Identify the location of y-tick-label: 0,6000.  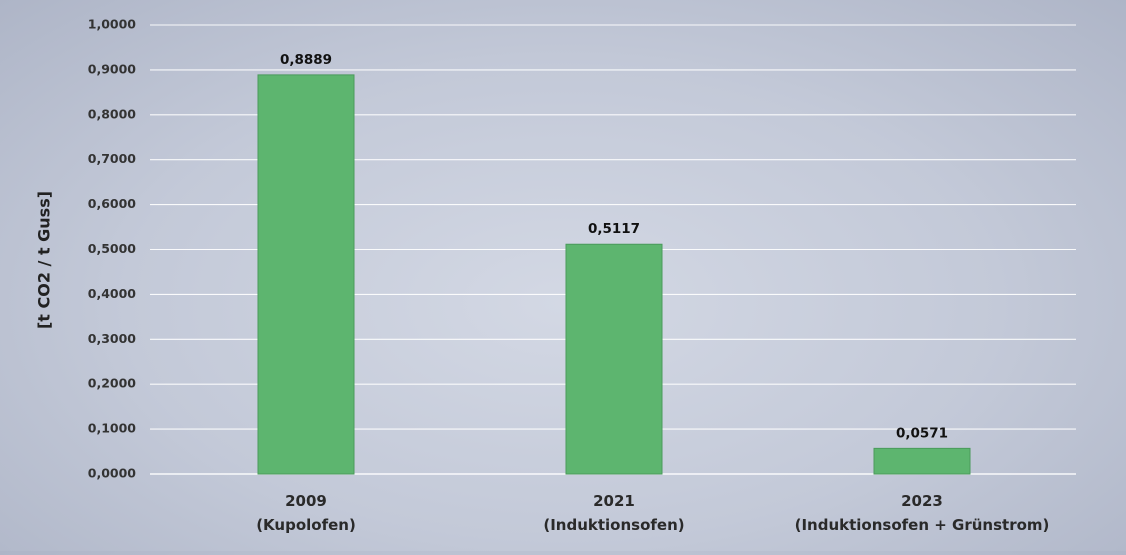
(112, 203).